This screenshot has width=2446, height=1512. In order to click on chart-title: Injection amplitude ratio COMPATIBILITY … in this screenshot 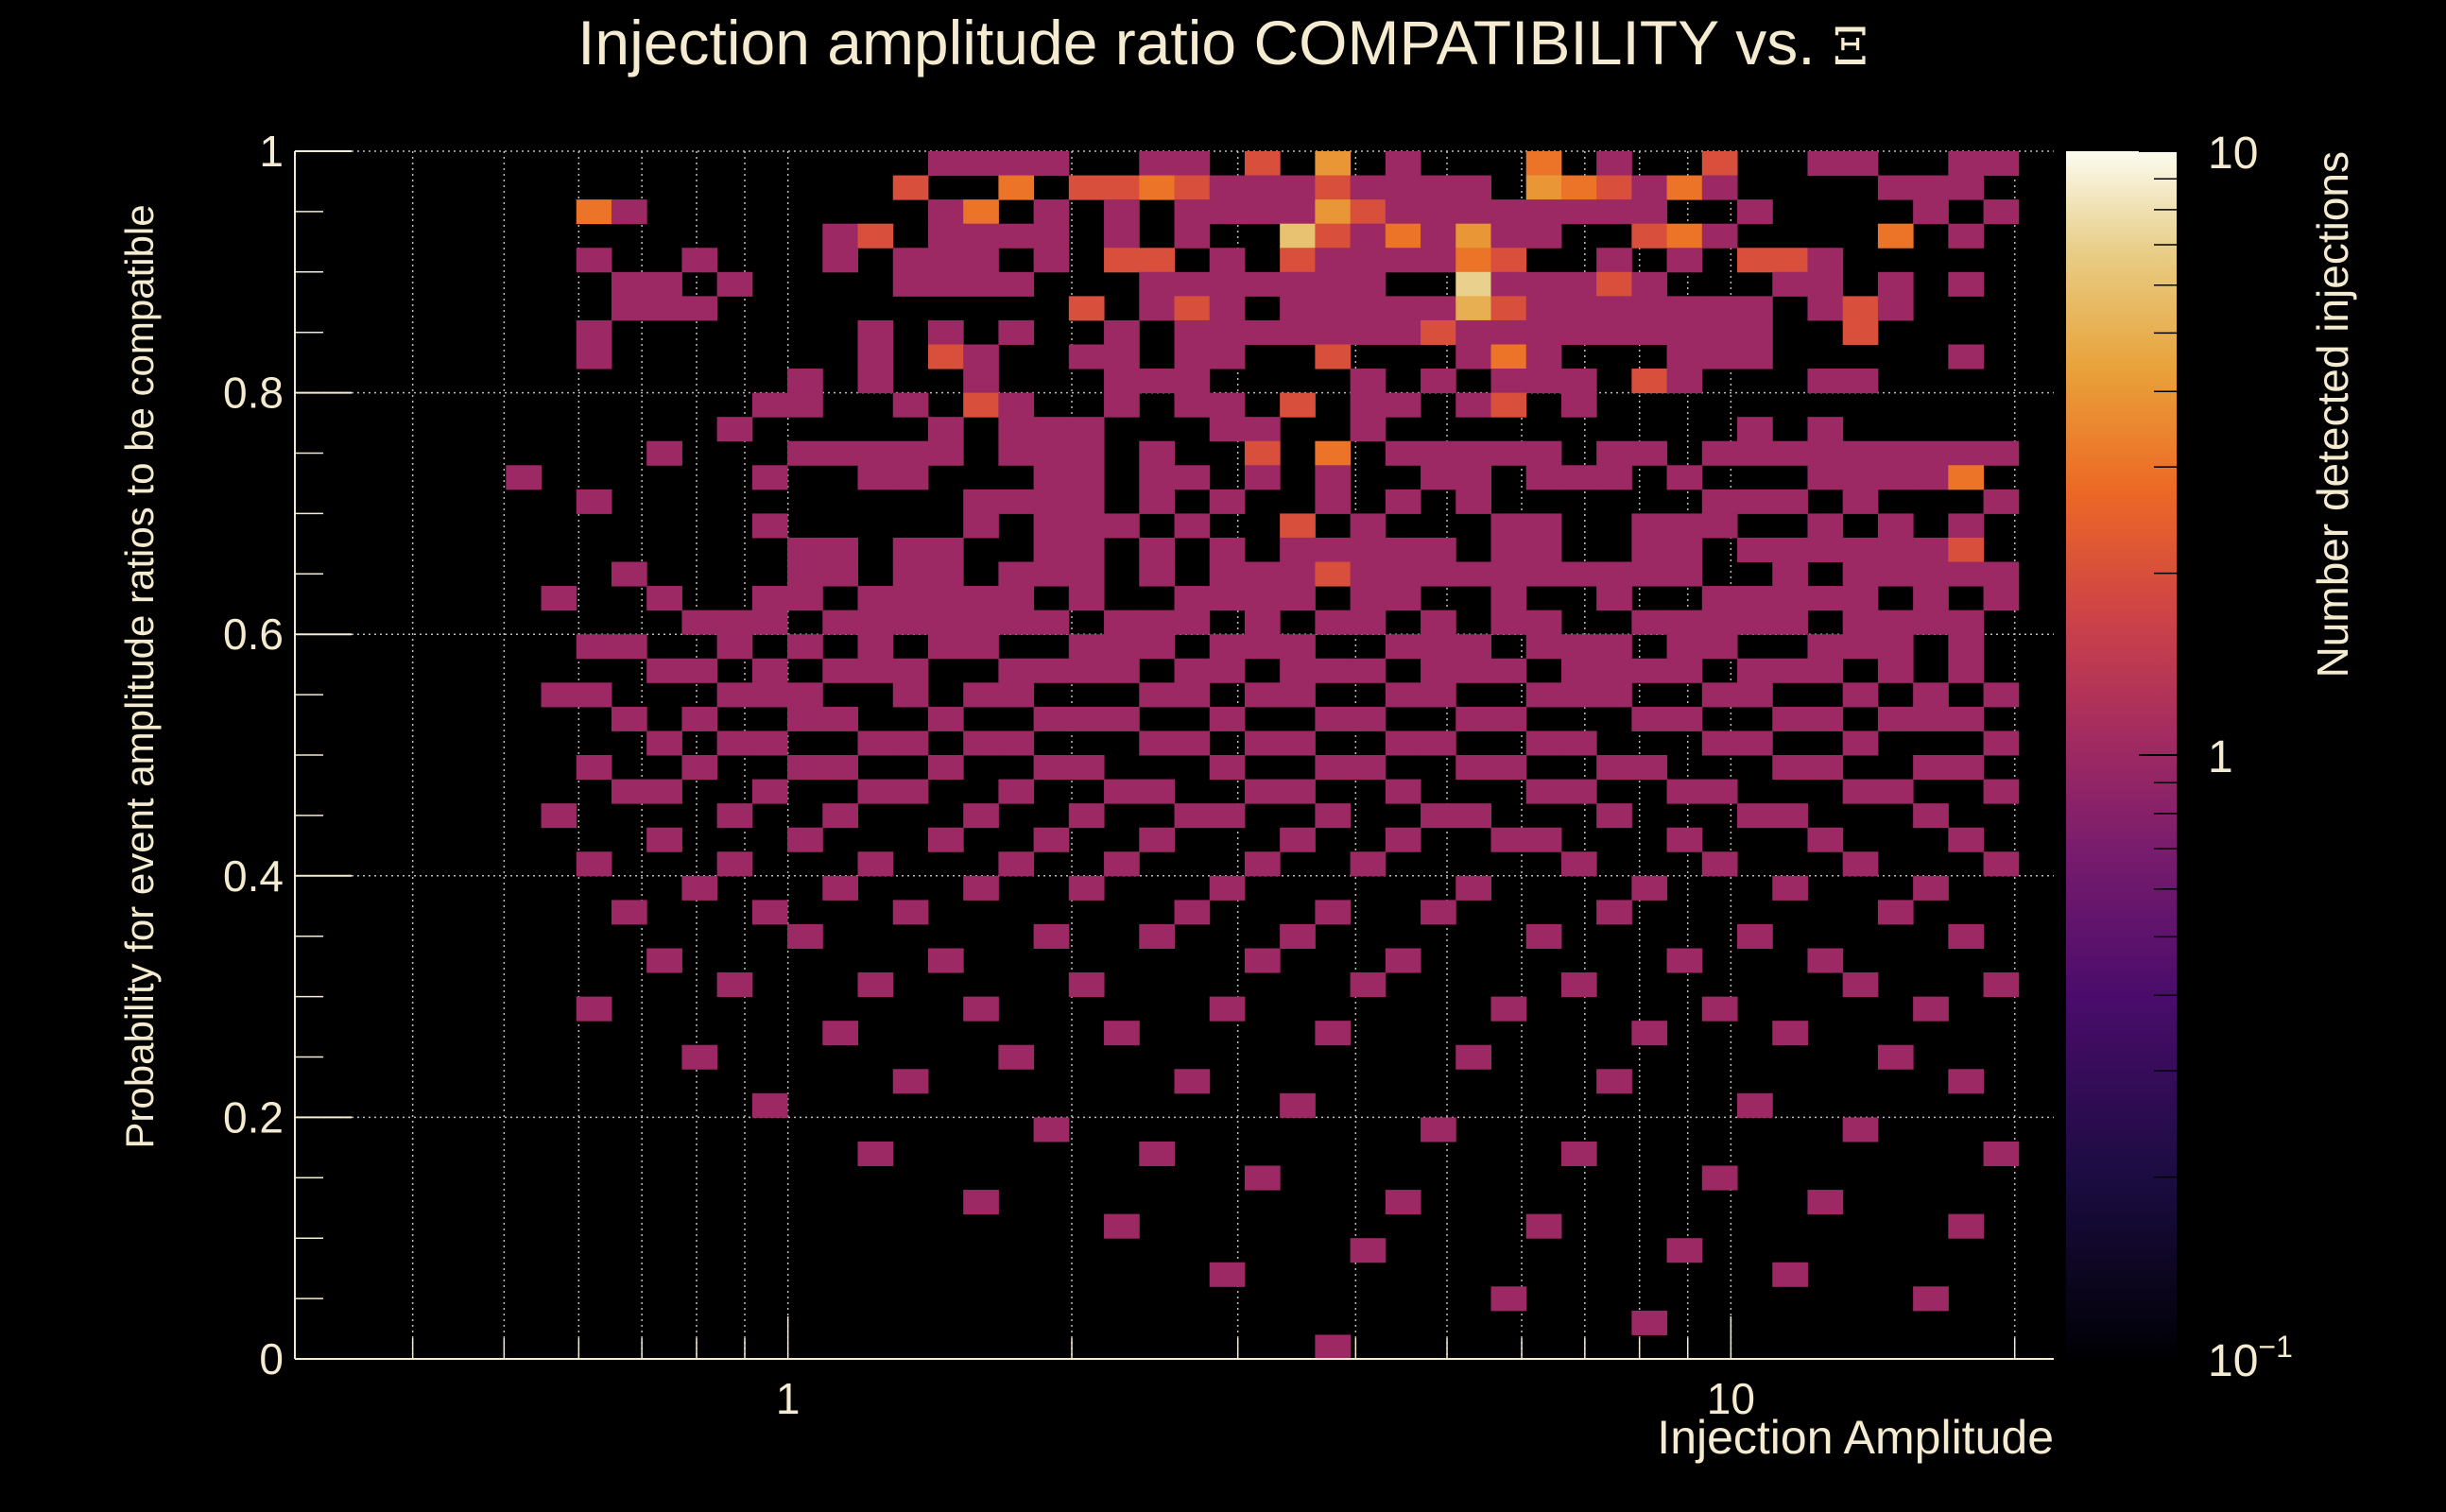, I will do `click(1223, 42)`.